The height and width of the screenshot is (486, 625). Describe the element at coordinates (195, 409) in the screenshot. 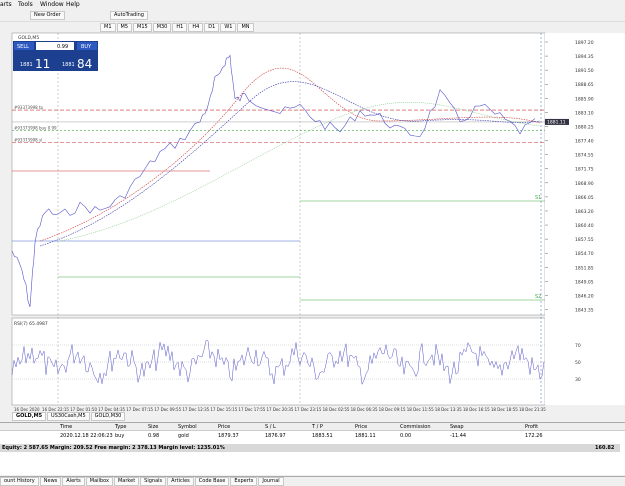

I see `time-label: 17 Dec 12:35` at that location.